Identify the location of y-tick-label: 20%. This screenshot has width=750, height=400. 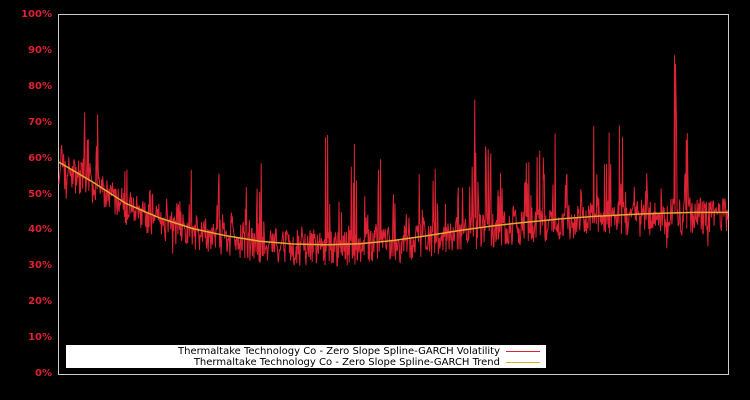
(40, 302).